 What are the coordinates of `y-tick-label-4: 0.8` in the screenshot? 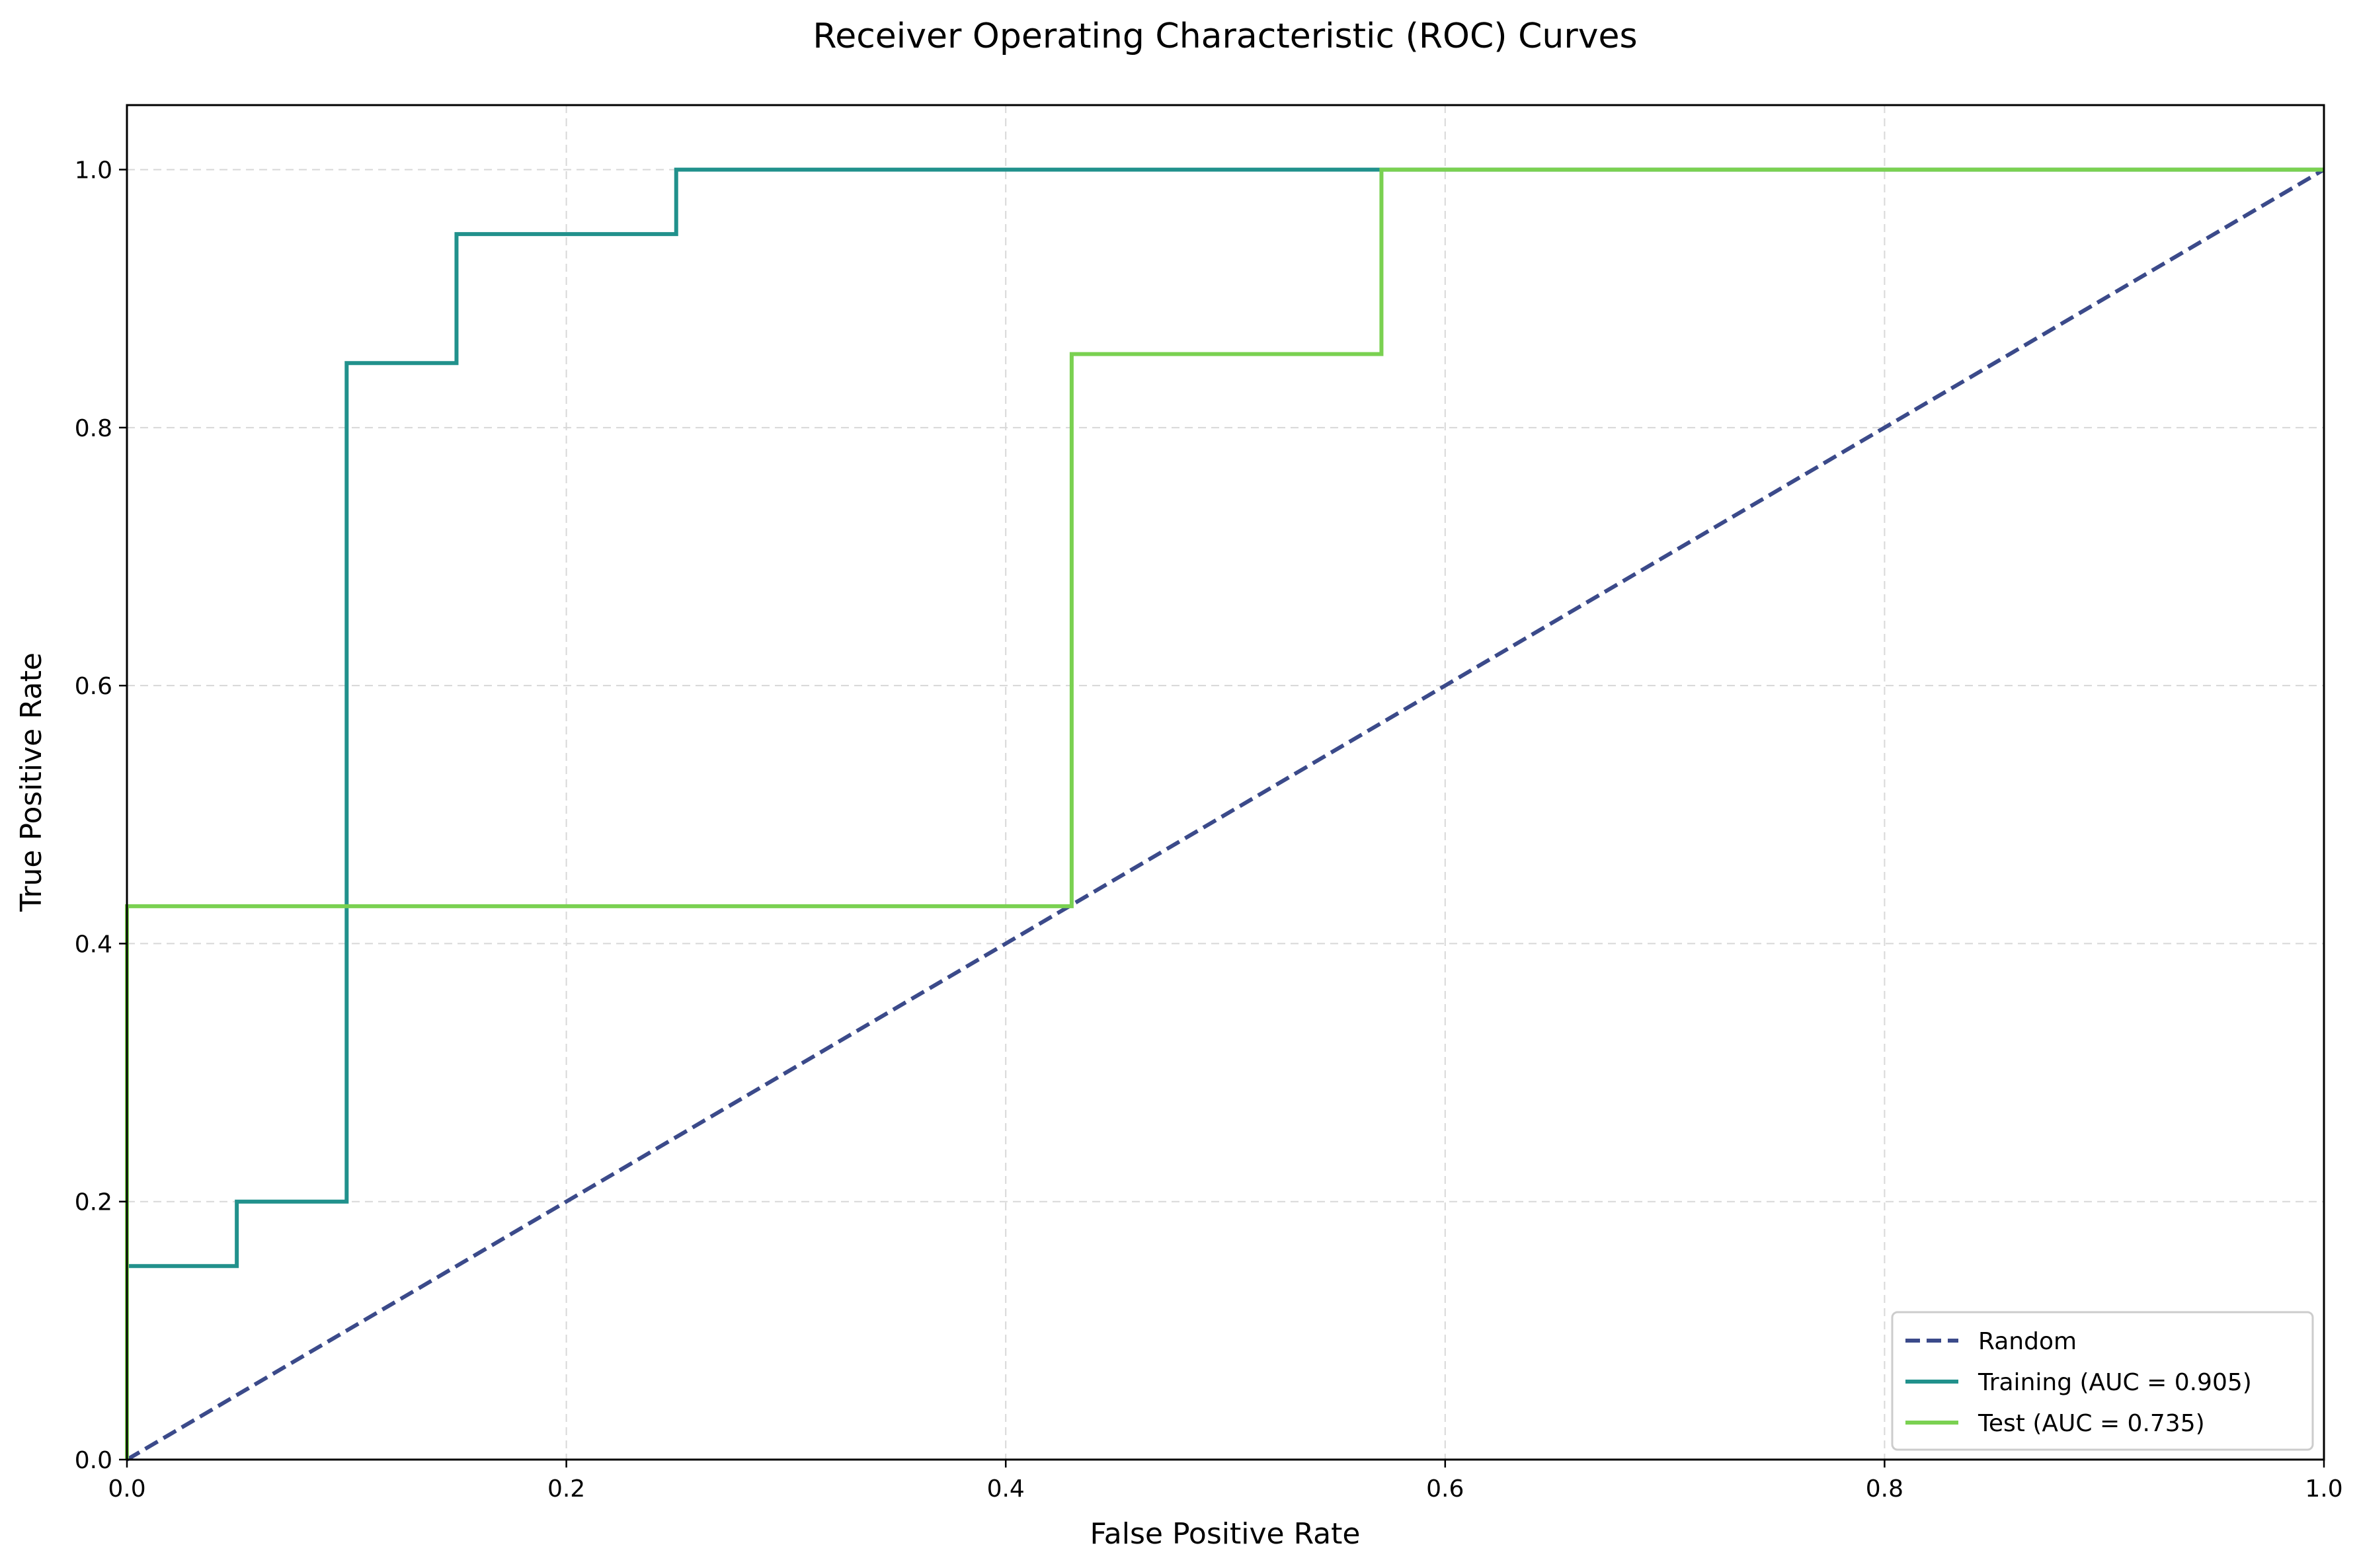 It's located at (93, 428).